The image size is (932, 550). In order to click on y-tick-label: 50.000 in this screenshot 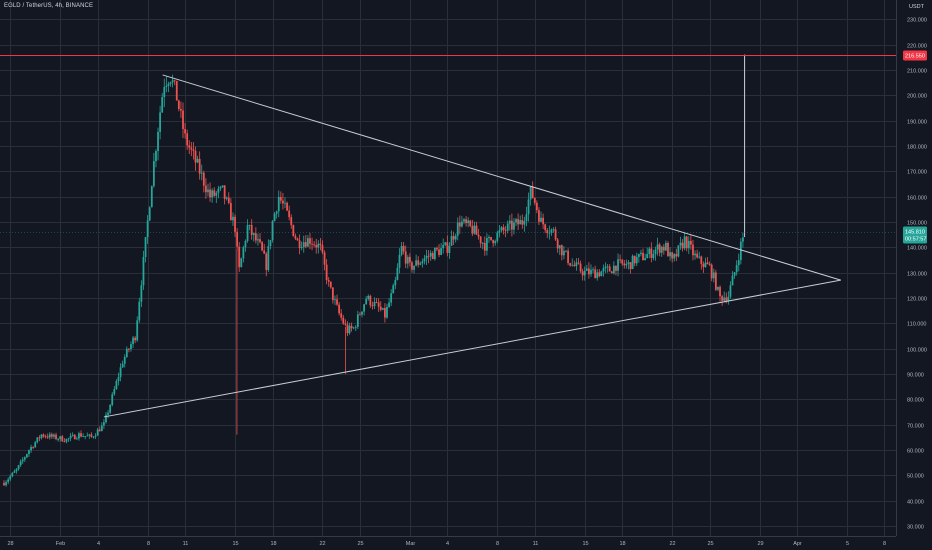, I will do `click(915, 477)`.